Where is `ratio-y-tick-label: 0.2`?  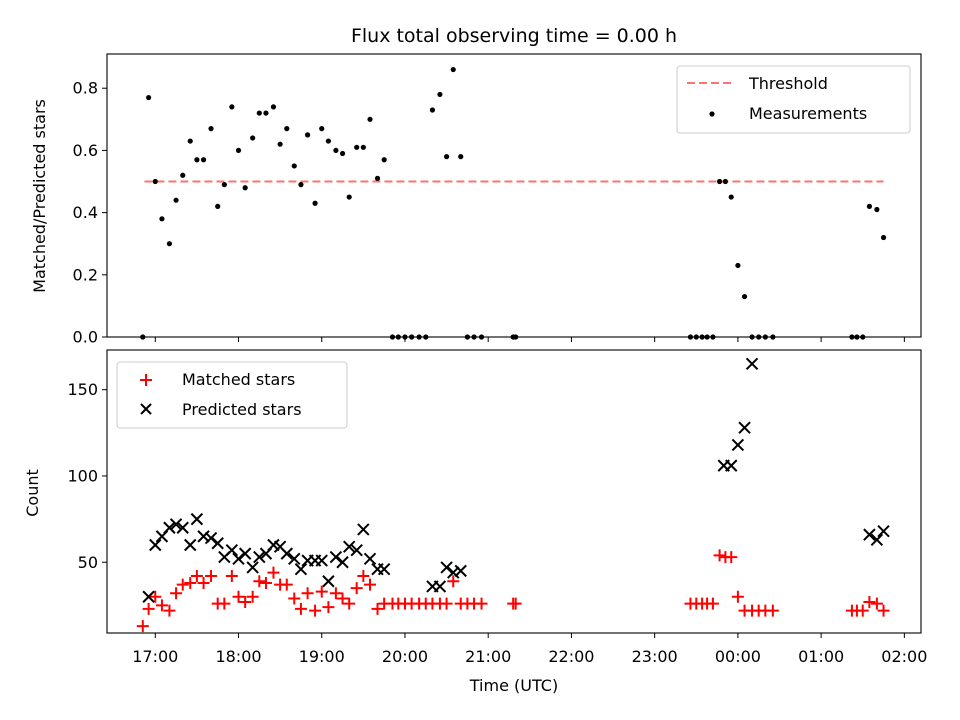 ratio-y-tick-label: 0.2 is located at coordinates (85, 274).